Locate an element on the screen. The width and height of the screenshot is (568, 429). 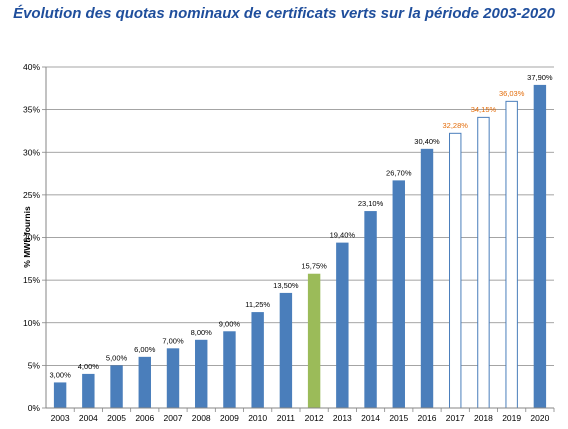
data-label: 5,00% is located at coordinates (117, 357).